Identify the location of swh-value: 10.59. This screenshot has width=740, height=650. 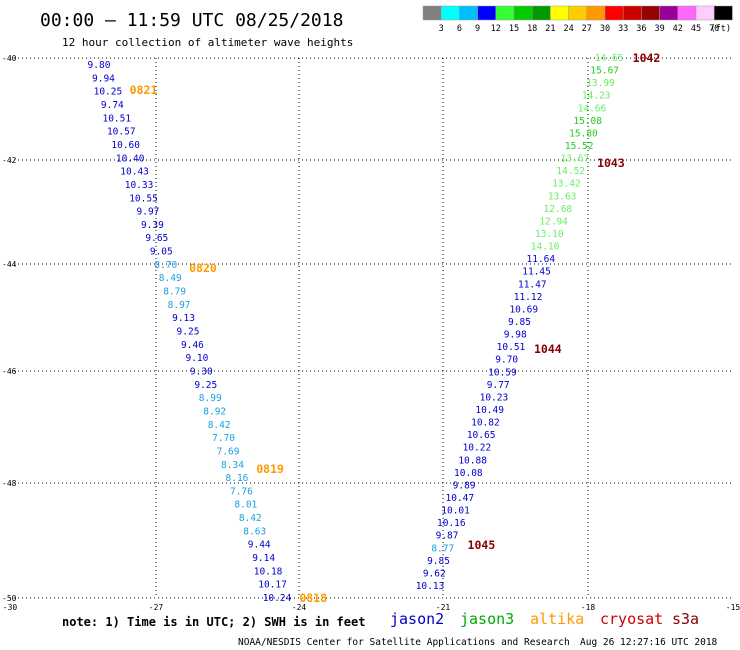
(502, 372).